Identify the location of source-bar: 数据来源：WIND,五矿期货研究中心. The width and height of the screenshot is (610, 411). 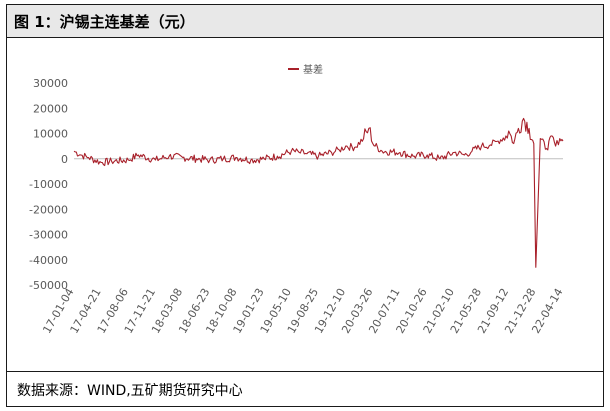
(305, 388).